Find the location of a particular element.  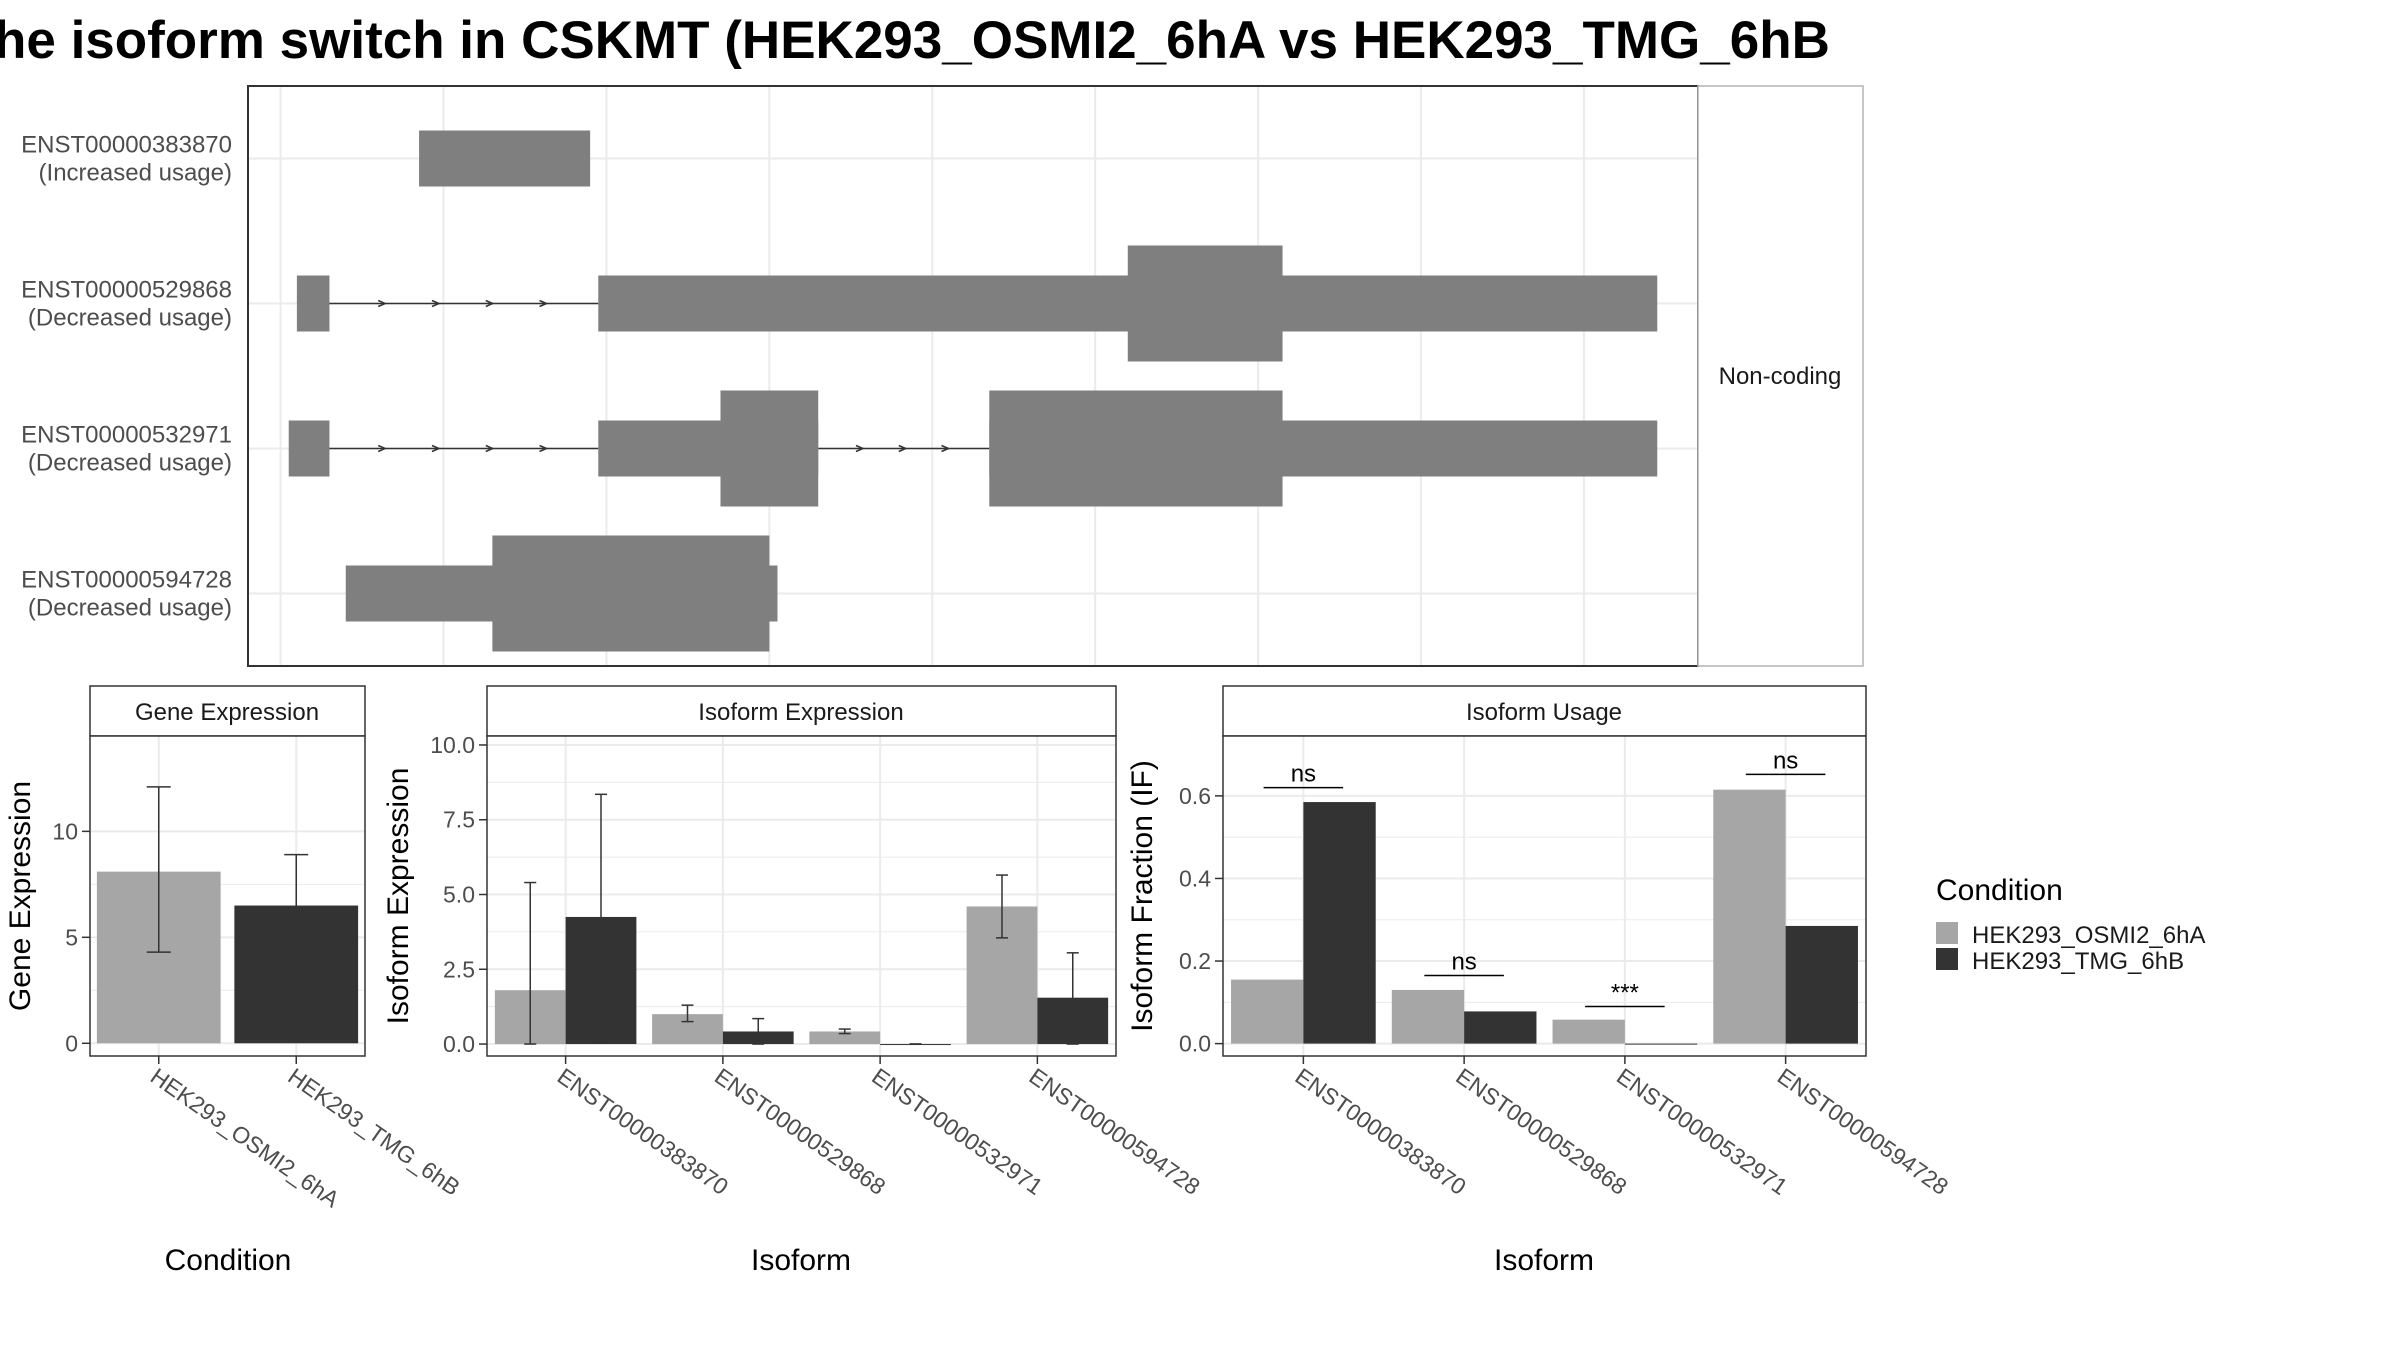

isoform-expression-y-title: Isoform Expression is located at coordinates (398, 896).